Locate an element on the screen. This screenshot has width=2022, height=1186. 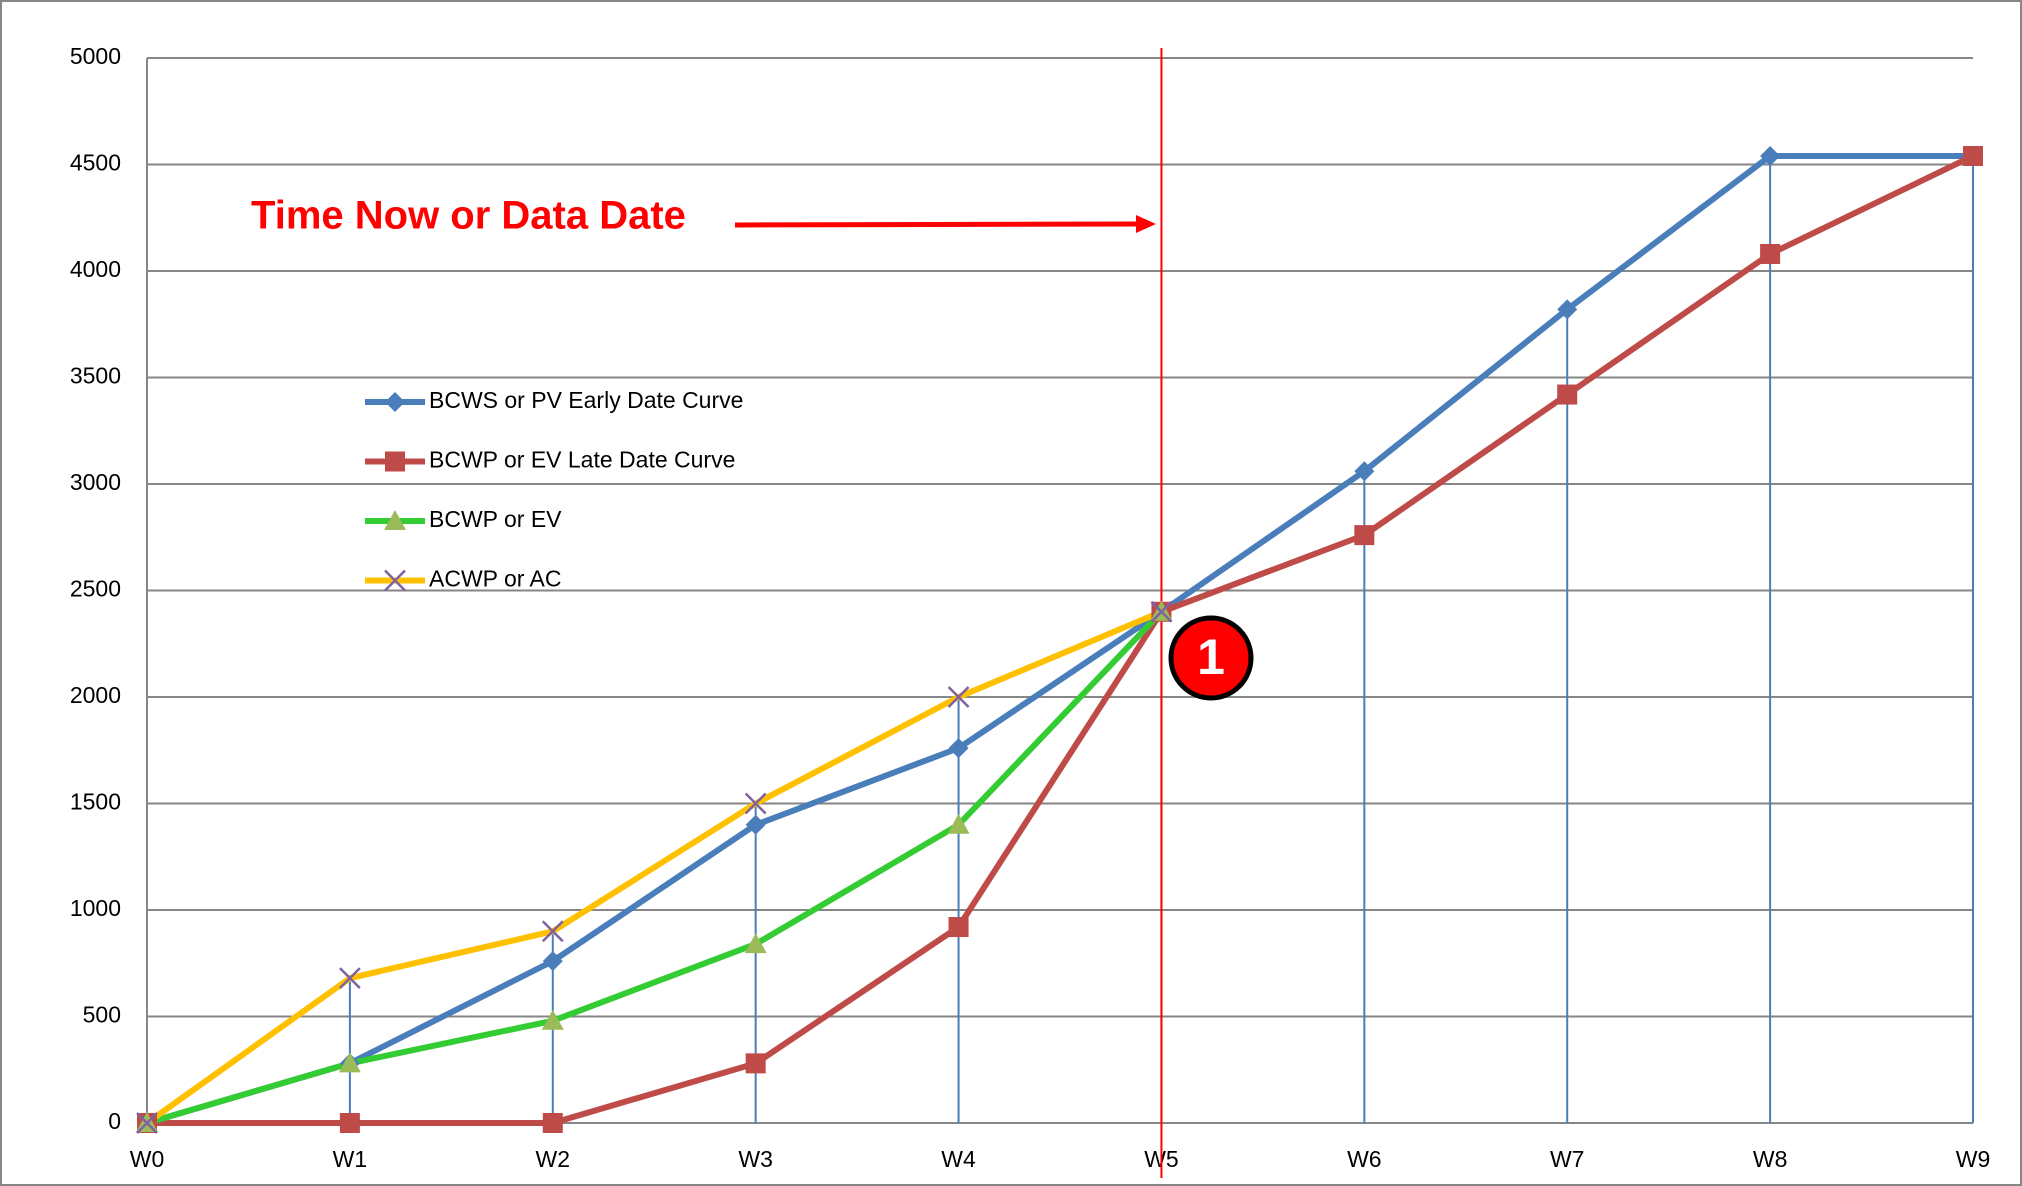
y-tick-label: 0 is located at coordinates (114, 1121).